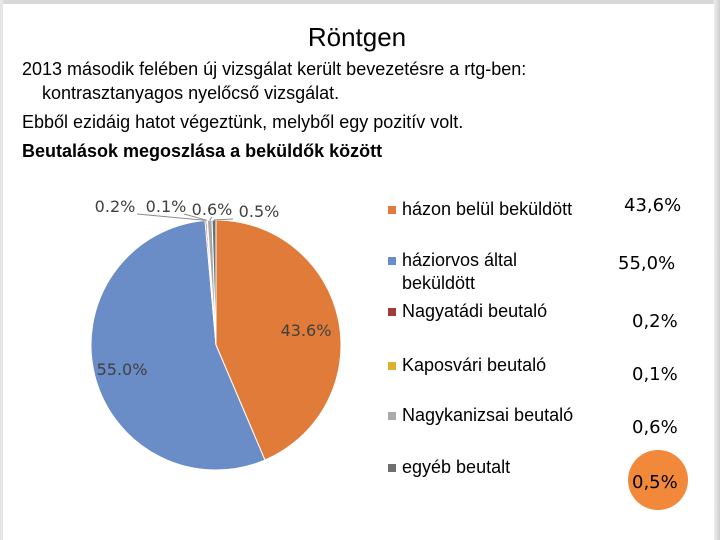 This screenshot has width=720, height=540. I want to click on legend-label: Kaposvári beutaló, so click(474, 365).